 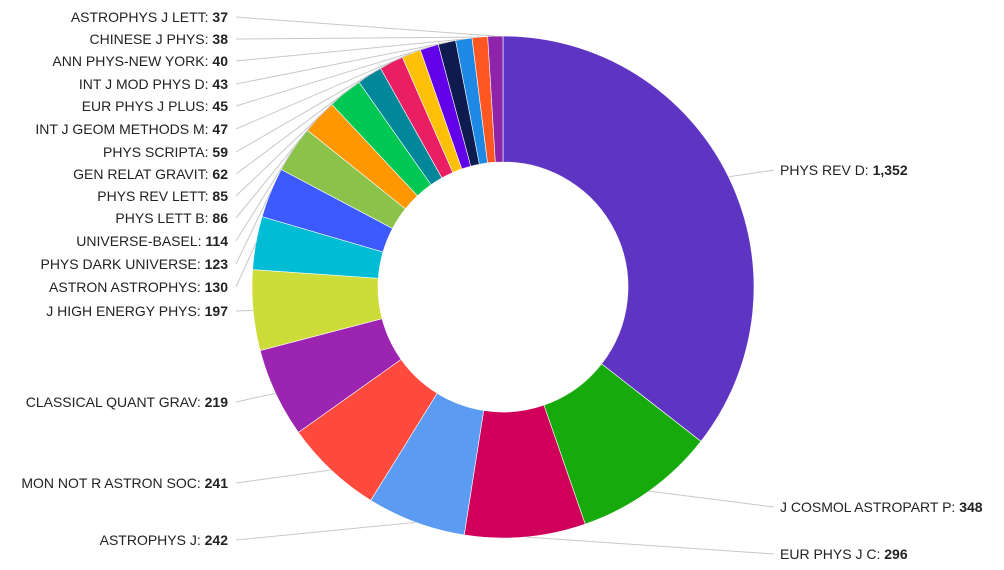 What do you see at coordinates (283, 476) in the screenshot?
I see `leader-line-mon-not-r-astron-soc` at bounding box center [283, 476].